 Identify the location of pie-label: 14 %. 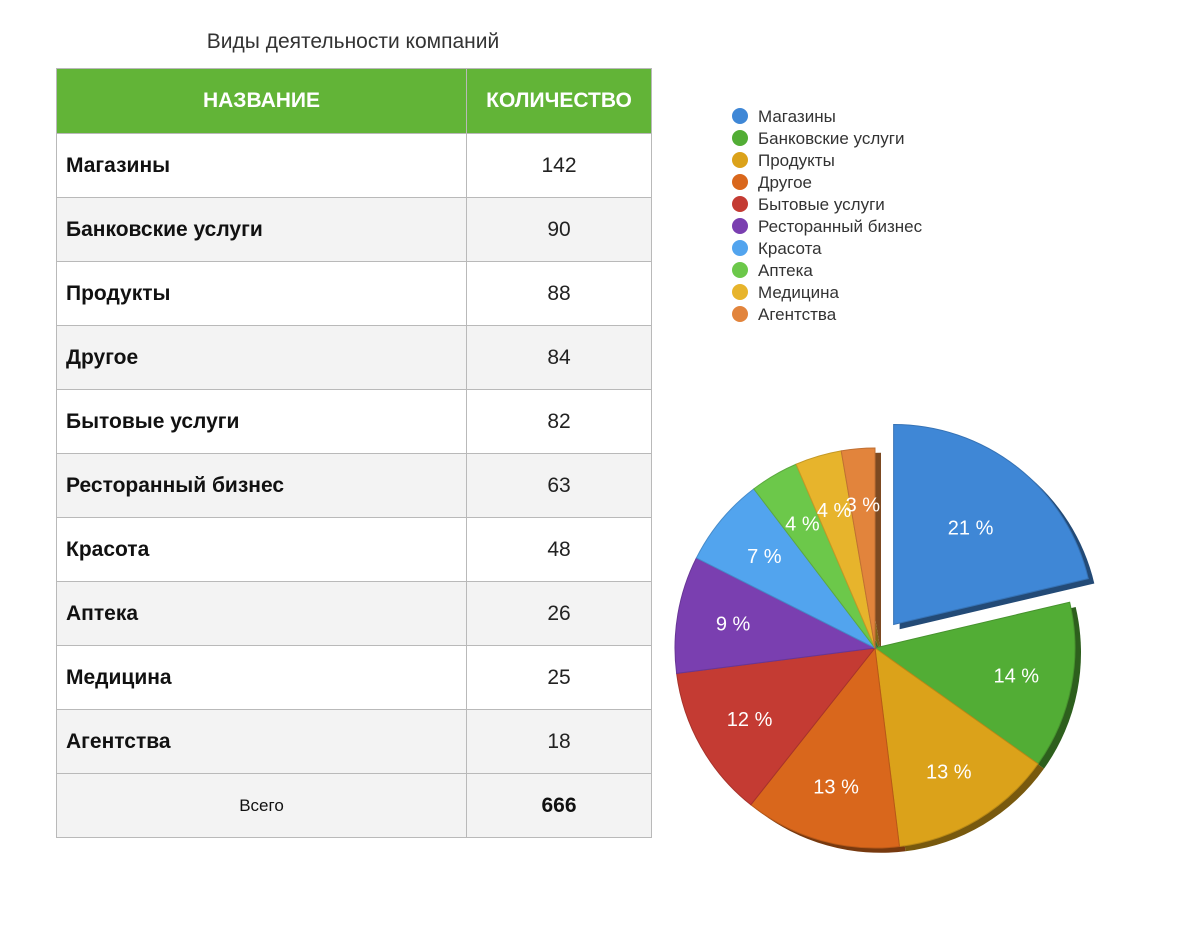
(1017, 677).